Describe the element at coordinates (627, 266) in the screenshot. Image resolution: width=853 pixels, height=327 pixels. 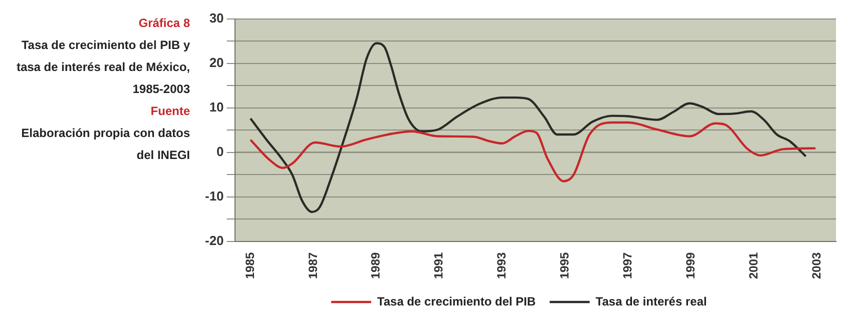
I see `x-tick-label: 1997` at that location.